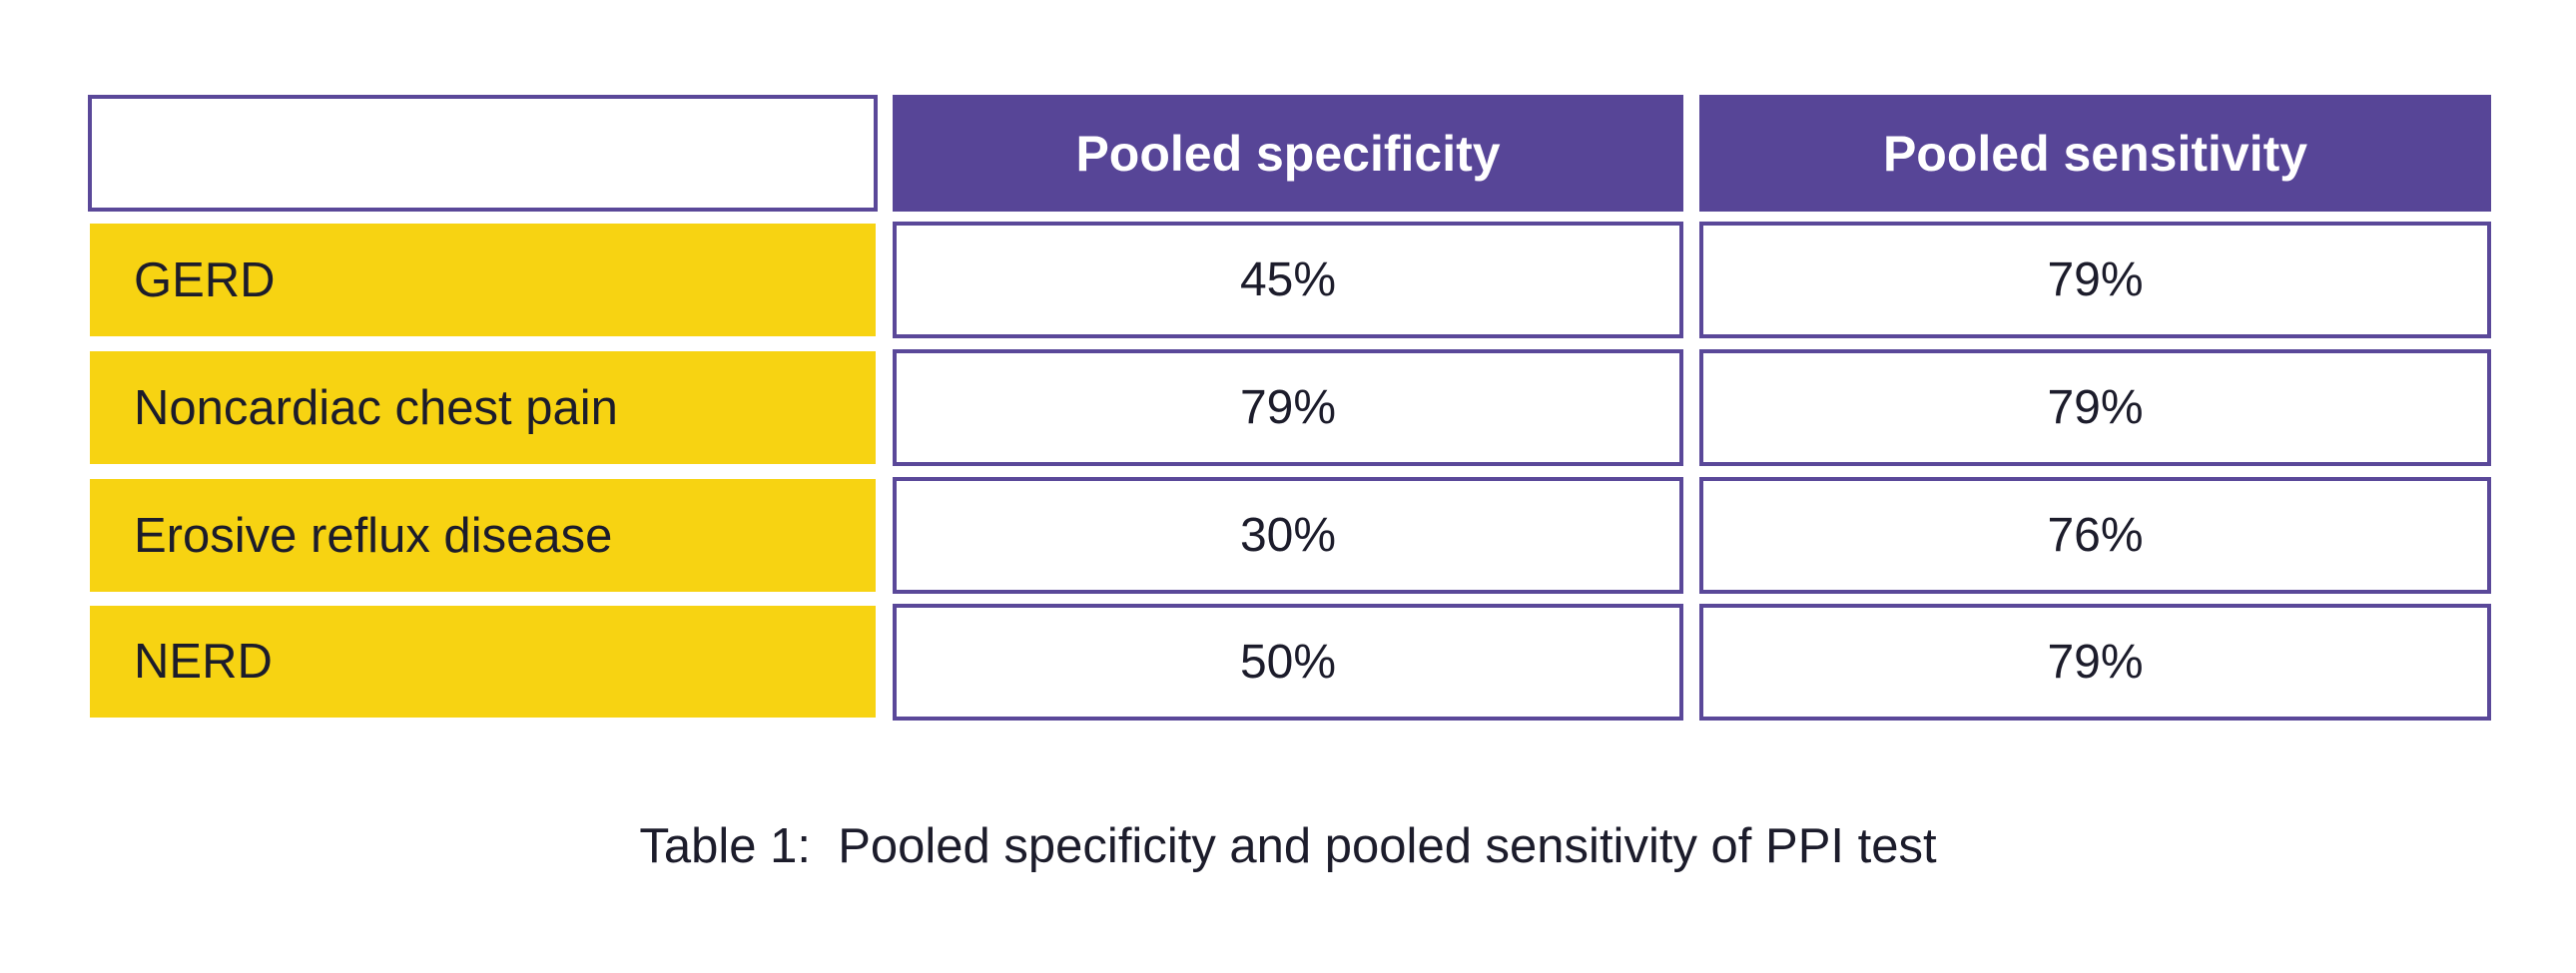 This screenshot has height=973, width=2576. What do you see at coordinates (2095, 153) in the screenshot?
I see `column-header-sensitivity: Pooled sensitivity` at bounding box center [2095, 153].